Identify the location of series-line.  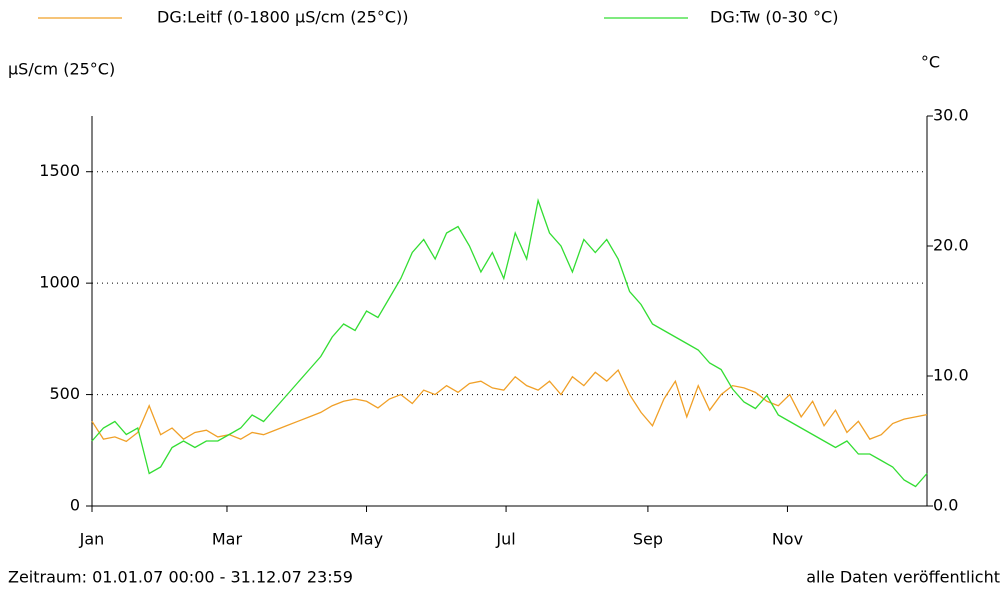
(509, 405).